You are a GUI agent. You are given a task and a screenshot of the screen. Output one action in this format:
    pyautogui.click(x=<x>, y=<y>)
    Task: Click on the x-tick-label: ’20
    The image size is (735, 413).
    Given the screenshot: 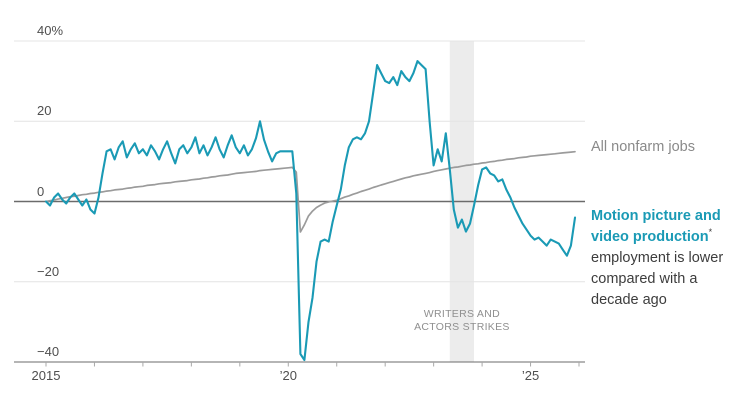 What is the action you would take?
    pyautogui.click(x=288, y=375)
    